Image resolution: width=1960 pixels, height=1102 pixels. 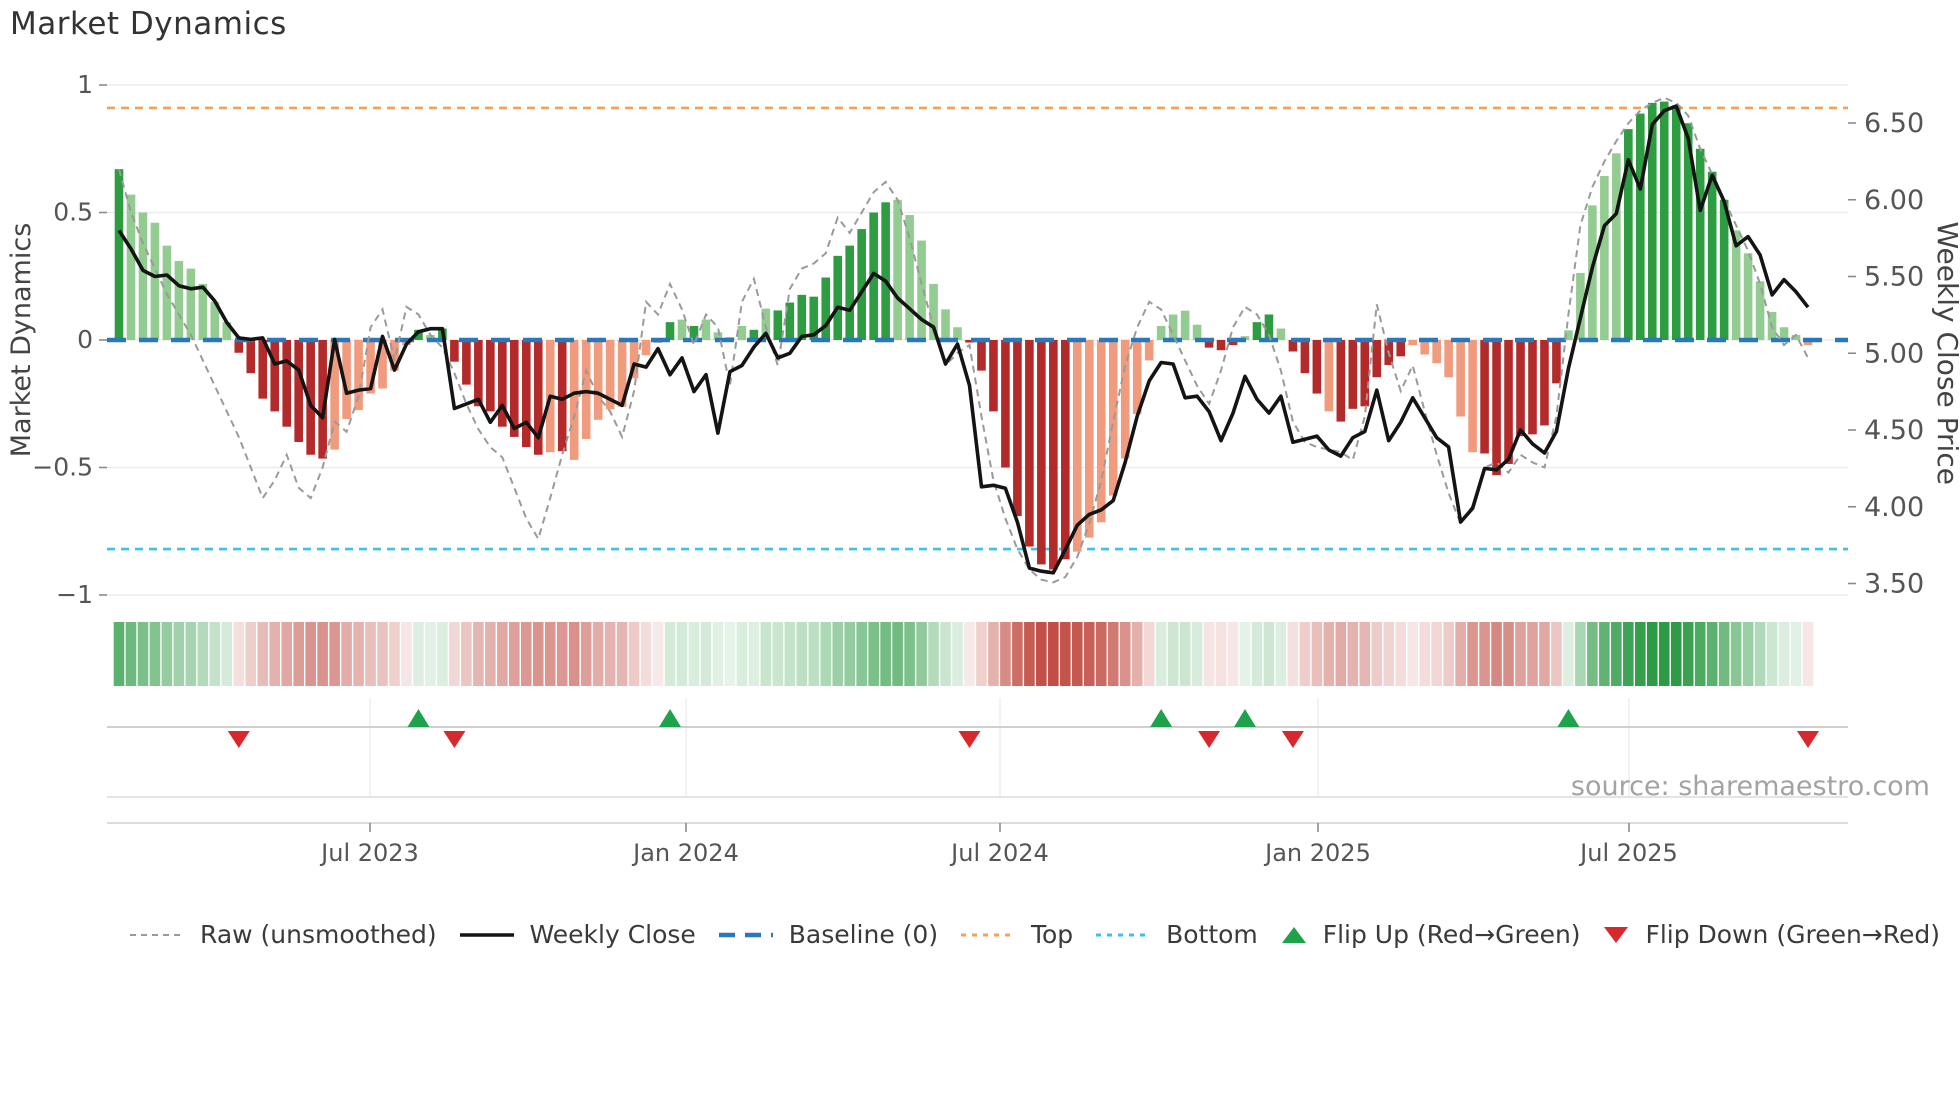 I want to click on legend-label: Weekly Close, so click(x=612, y=934).